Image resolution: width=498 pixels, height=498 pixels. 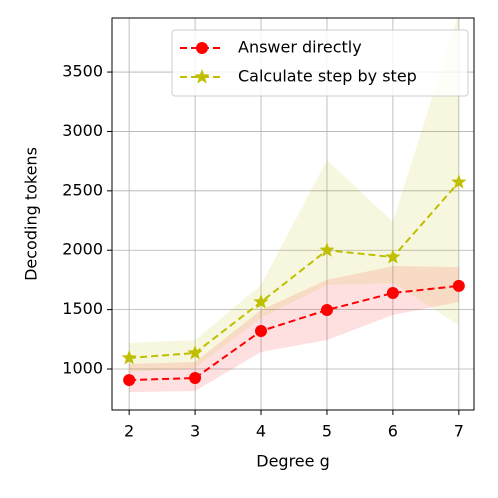 What do you see at coordinates (320, 63) in the screenshot?
I see `legend-box` at bounding box center [320, 63].